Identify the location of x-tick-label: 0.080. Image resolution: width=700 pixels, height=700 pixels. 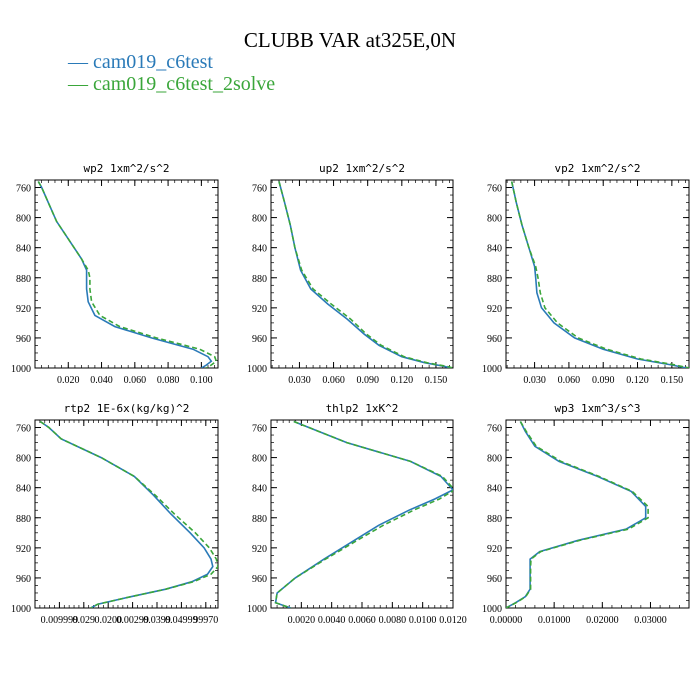
(168, 380).